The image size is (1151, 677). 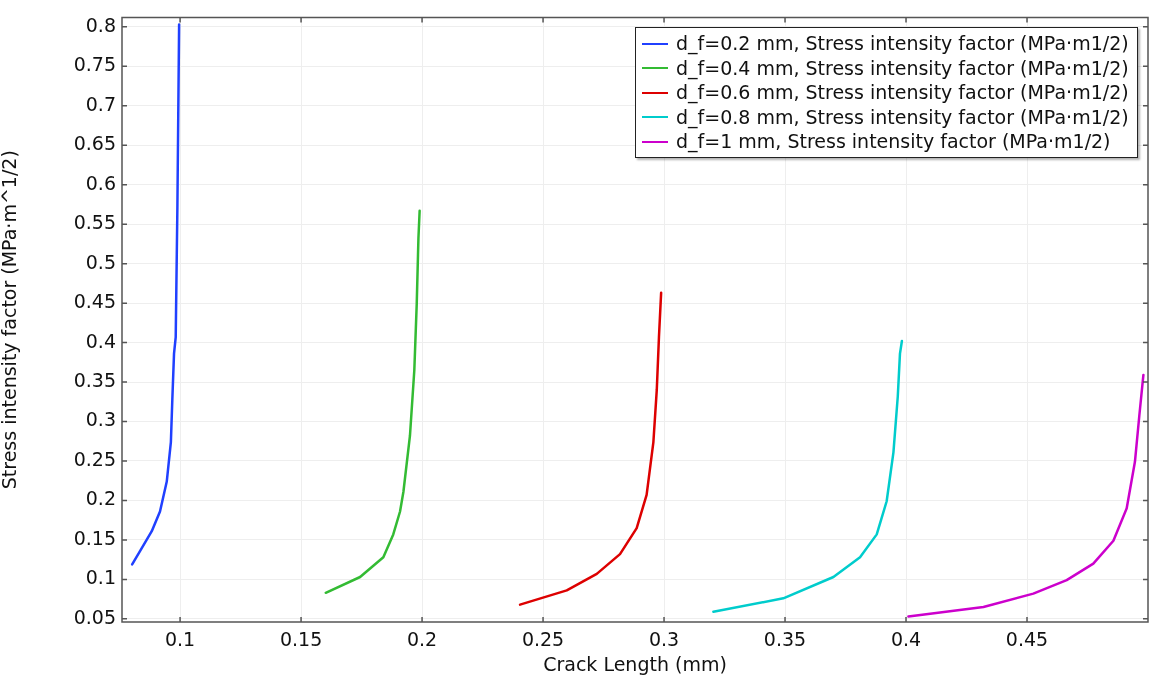 I want to click on x-tick-label: 0.25, so click(x=543, y=639).